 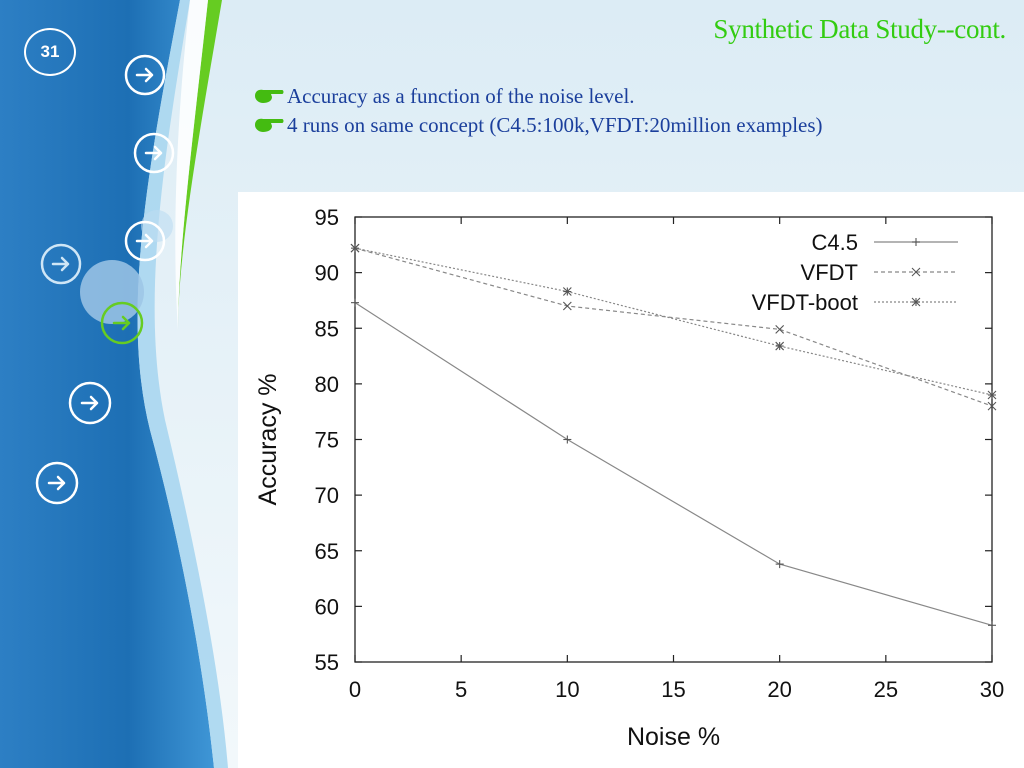 I want to click on legend-label: C4.5, so click(x=835, y=242).